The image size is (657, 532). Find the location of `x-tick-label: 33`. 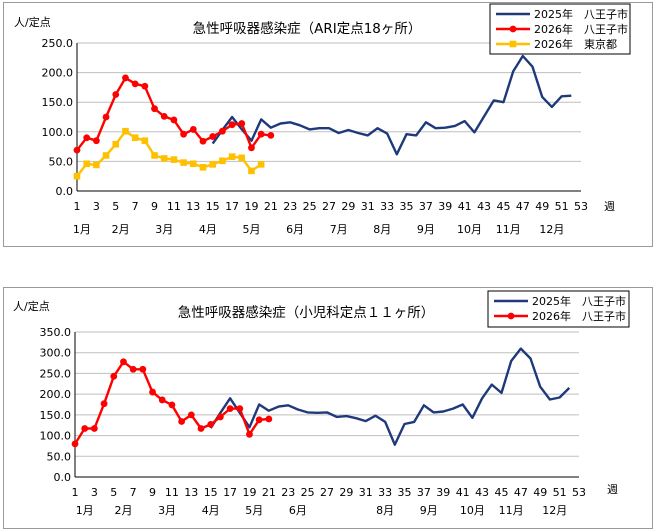

x-tick-label: 33 is located at coordinates (387, 206).